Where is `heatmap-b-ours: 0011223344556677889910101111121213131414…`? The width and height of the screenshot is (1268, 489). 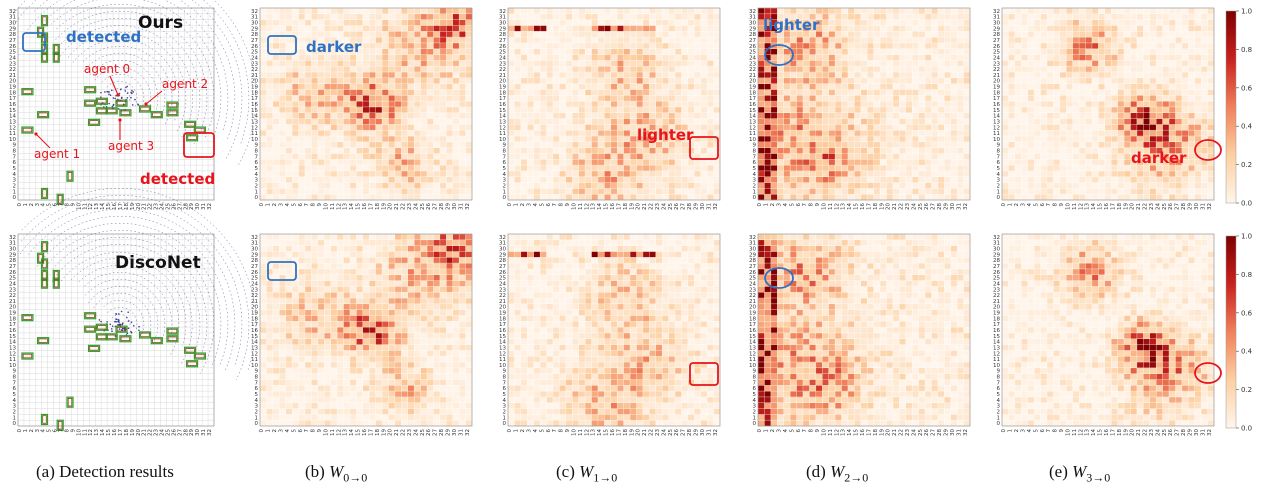 heatmap-b-ours: 0011223344556677889910101111121213131414… is located at coordinates (362, 108).